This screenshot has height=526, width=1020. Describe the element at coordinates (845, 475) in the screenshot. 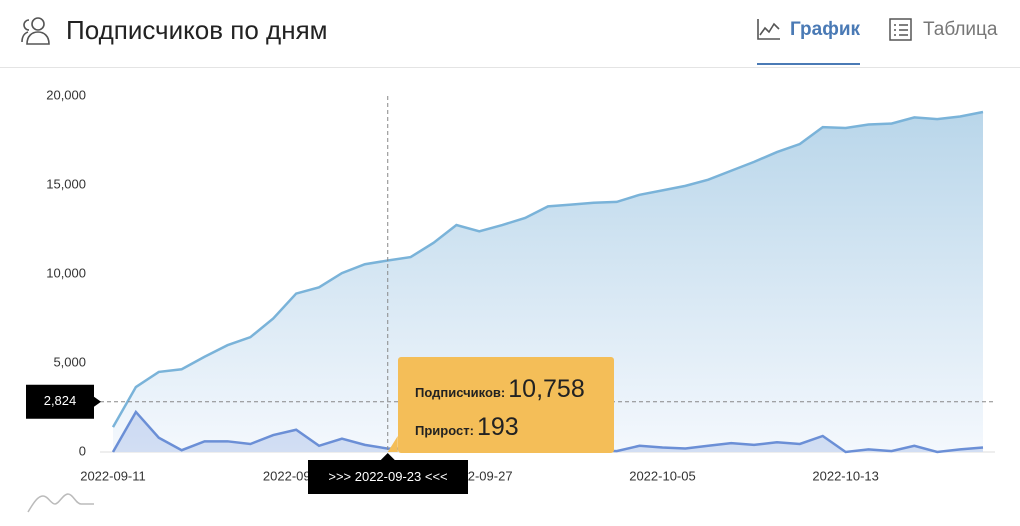

I see `x-tick-label: 2022-10-13` at that location.